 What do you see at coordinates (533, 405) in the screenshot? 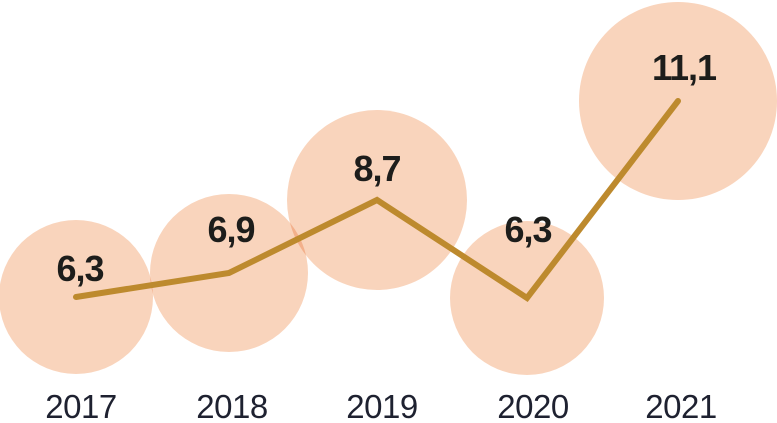
I see `x-tick-2020: 2020` at bounding box center [533, 405].